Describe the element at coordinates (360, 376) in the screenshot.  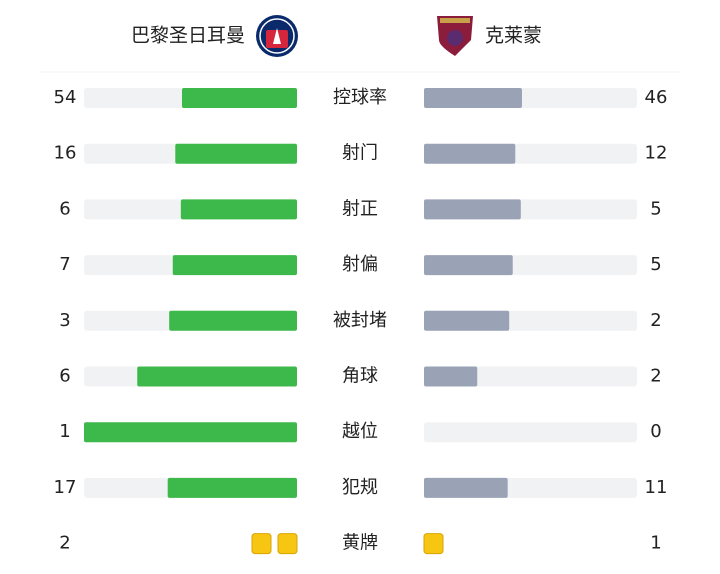
I see `stat-label: 角球` at that location.